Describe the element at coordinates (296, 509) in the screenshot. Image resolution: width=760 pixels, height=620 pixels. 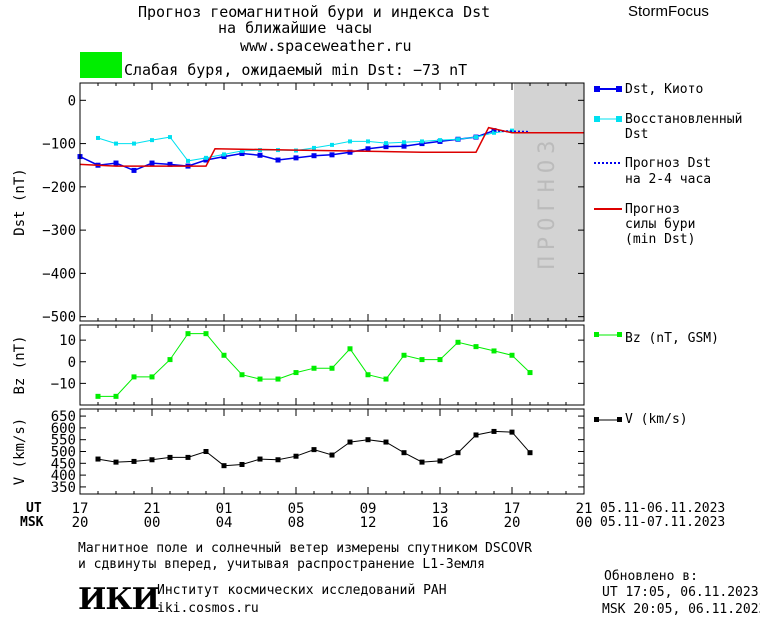
I see `ut-tick-label: 05` at that location.